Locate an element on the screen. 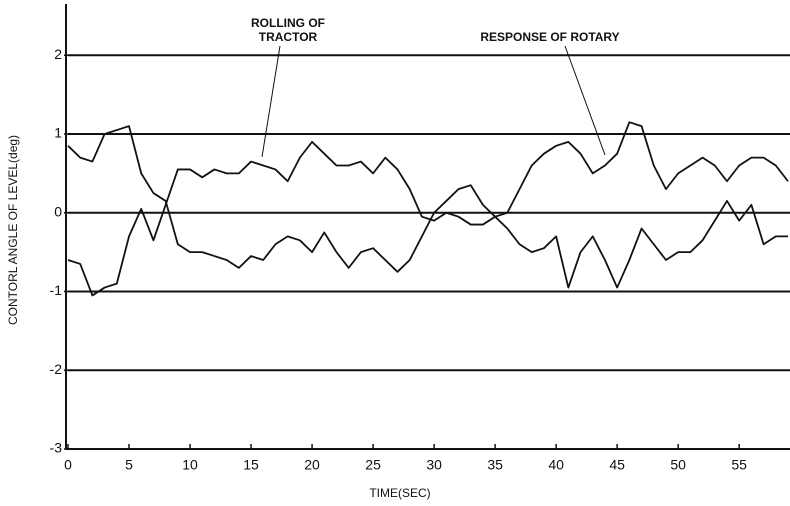 This screenshot has width=790, height=506. x-tick-label: 45 is located at coordinates (617, 465).